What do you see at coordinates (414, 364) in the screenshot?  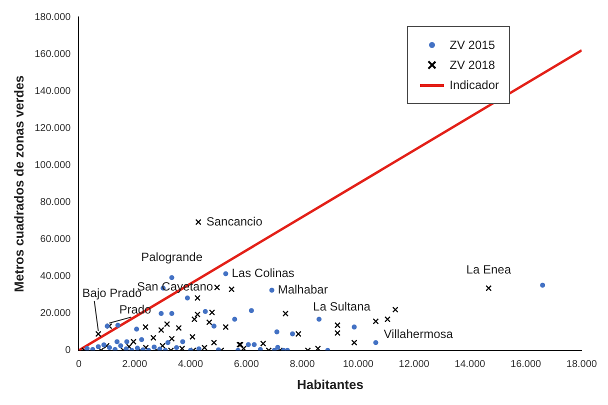 I see `x-tick-label: 12.000` at bounding box center [414, 364].